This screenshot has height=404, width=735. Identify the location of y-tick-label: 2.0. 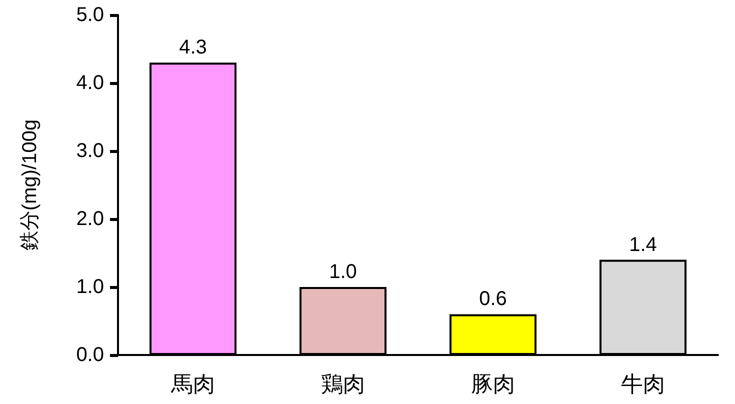
(90, 219).